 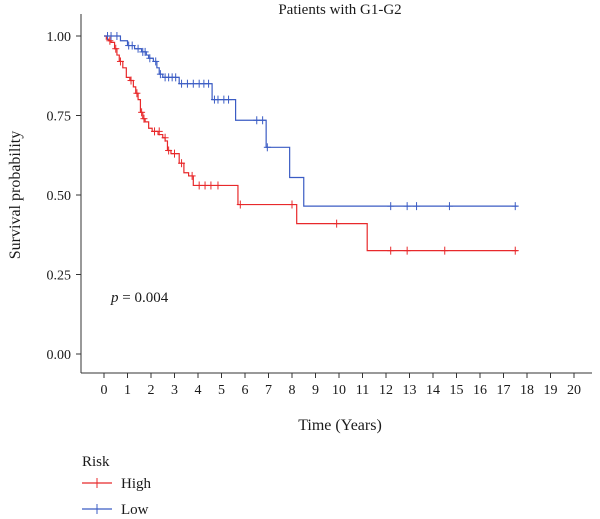 I want to click on x-axis-title: Time (Years), so click(x=340, y=425).